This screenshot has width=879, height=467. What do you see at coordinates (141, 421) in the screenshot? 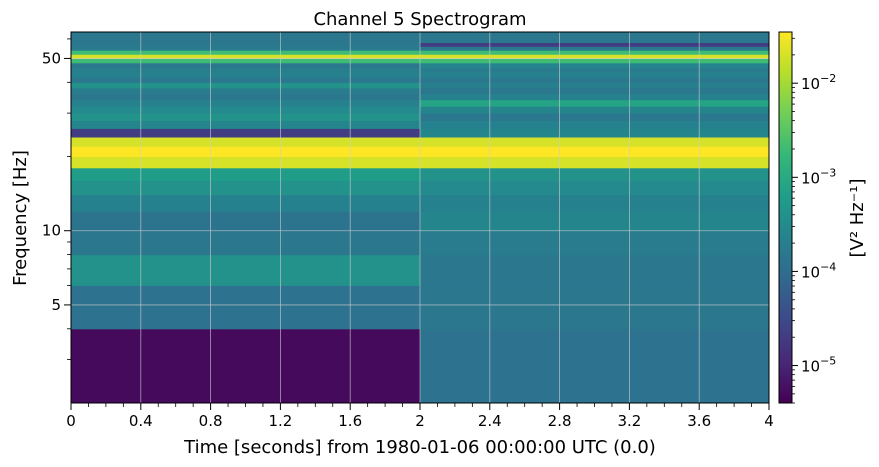
I see `x-tick-label: 0.4` at bounding box center [141, 421].